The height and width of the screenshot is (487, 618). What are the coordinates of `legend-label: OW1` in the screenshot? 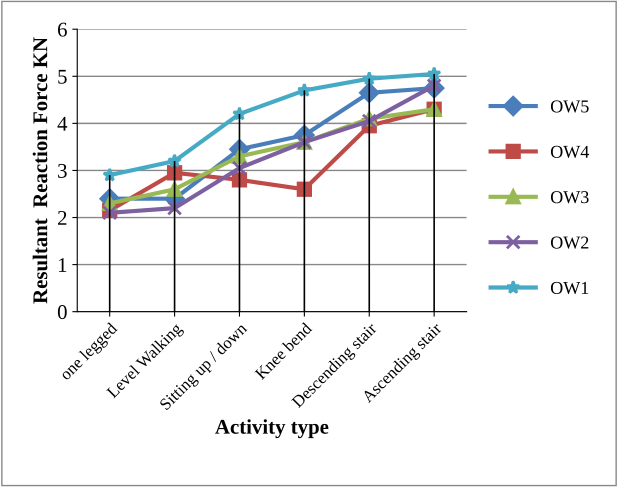 It's located at (569, 288).